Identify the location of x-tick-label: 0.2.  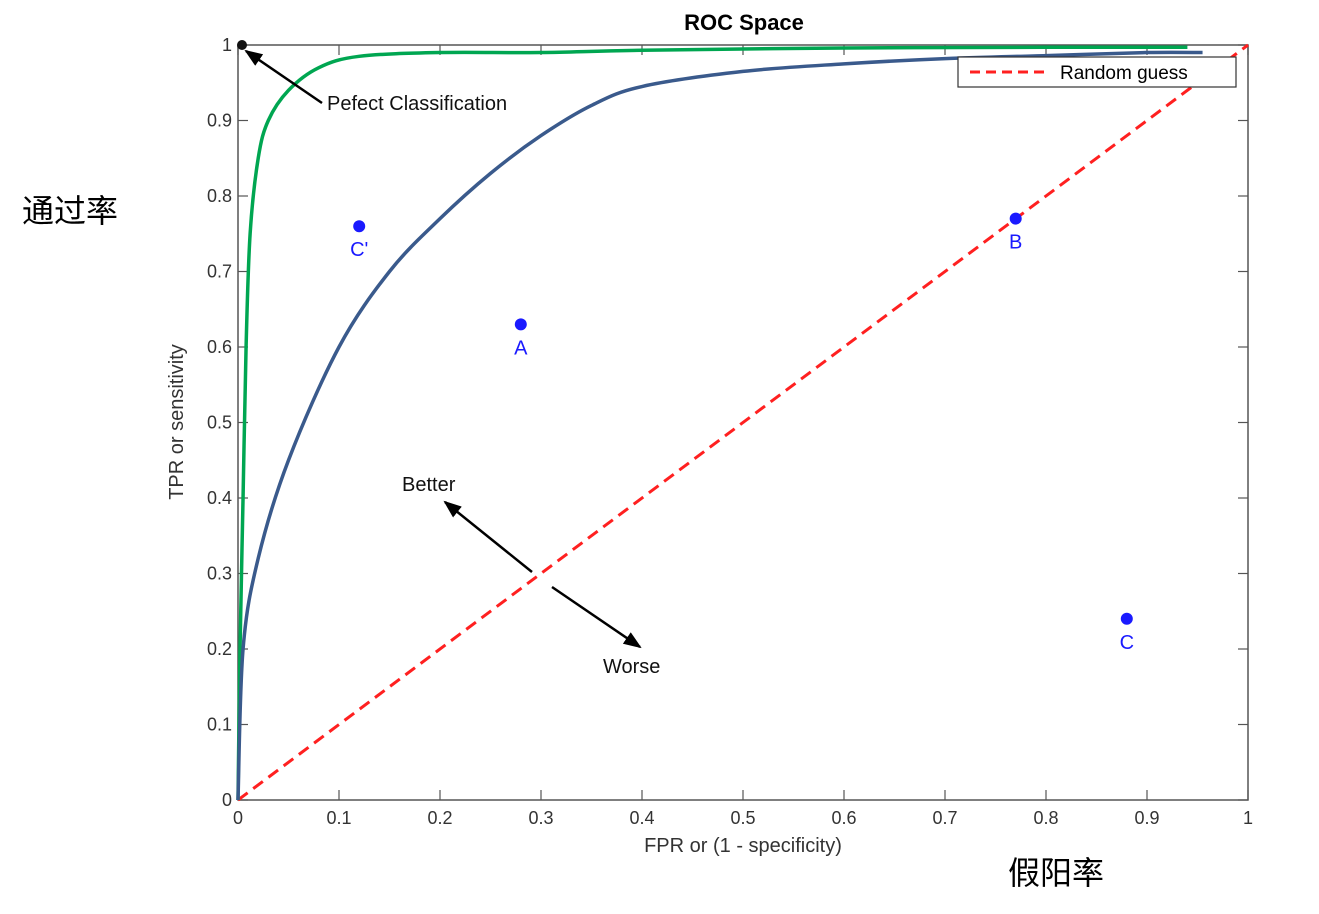
(439, 818).